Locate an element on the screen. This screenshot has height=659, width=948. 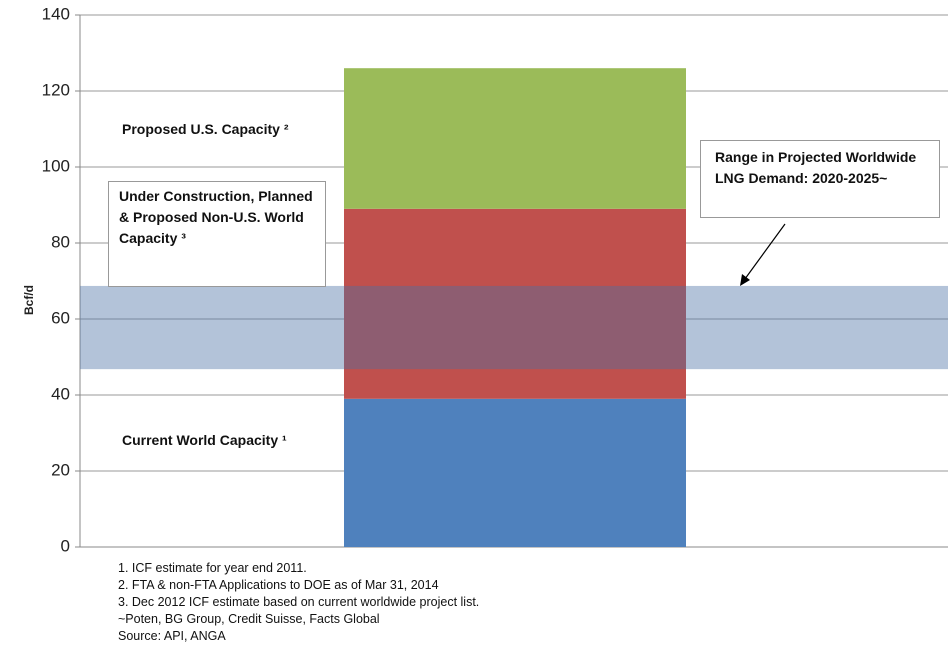
y-tick-label: 60 is located at coordinates (60, 317).